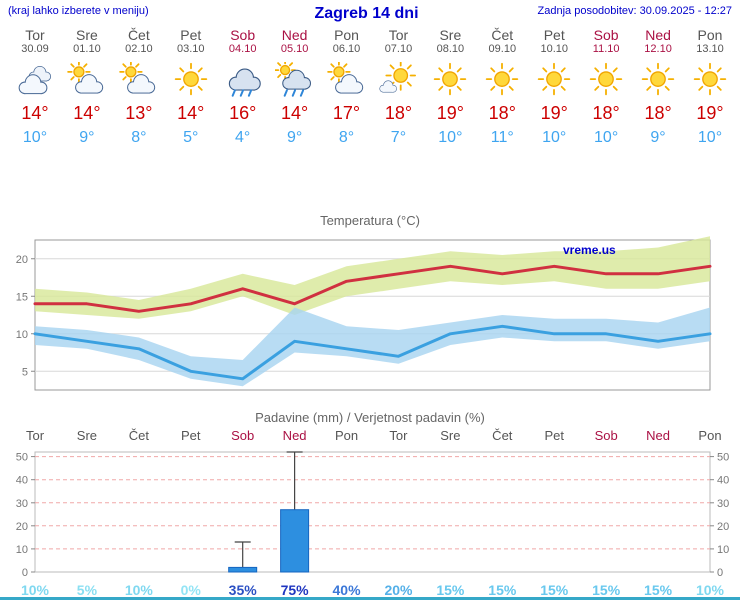 Image resolution: width=740 pixels, height=600 pixels. What do you see at coordinates (658, 137) in the screenshot?
I see `day-min-temp: 9°` at bounding box center [658, 137].